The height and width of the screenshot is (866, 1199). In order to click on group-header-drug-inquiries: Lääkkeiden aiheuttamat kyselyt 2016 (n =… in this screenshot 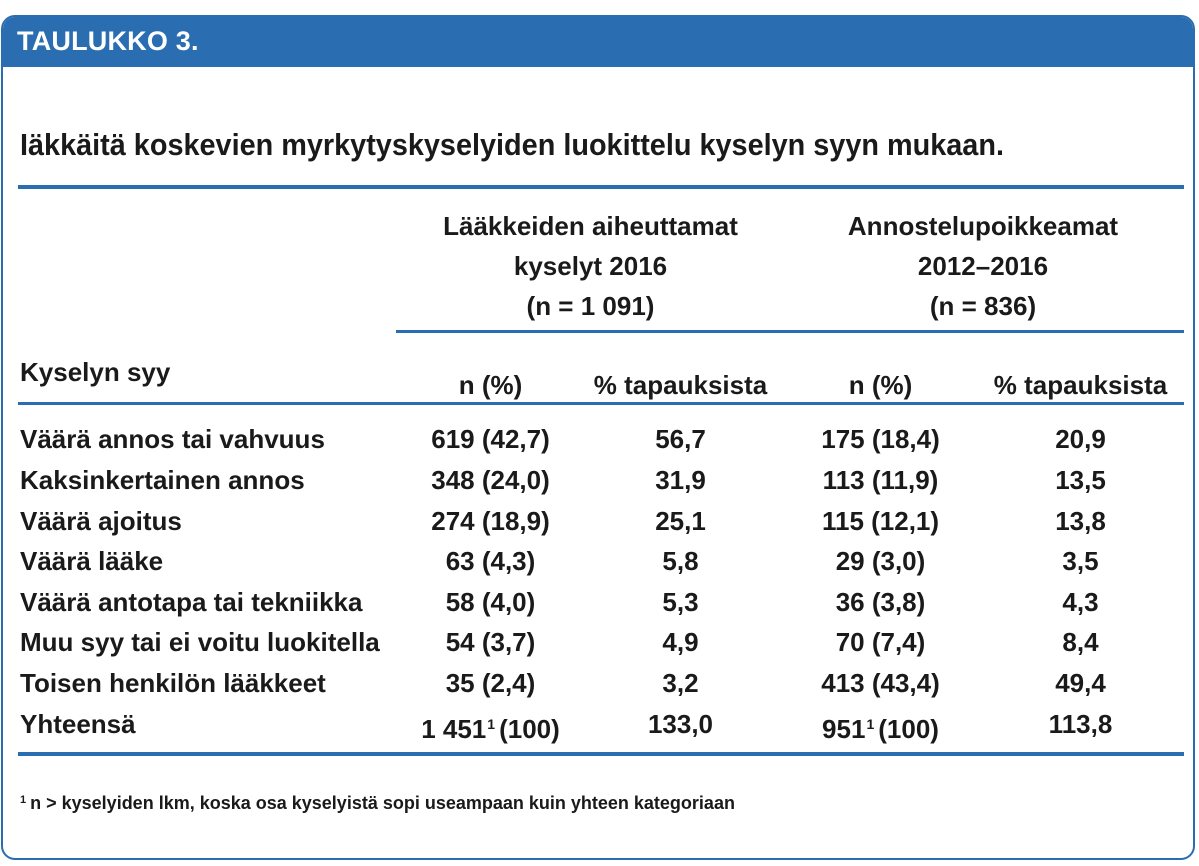, I will do `click(590, 266)`.